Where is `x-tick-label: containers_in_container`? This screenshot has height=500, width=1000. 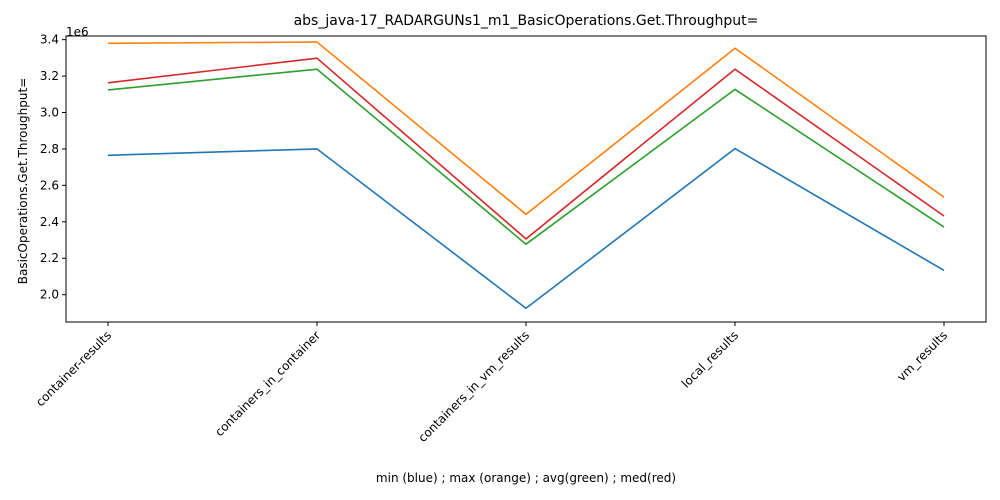 x-tick-label: containers_in_container is located at coordinates (267, 383).